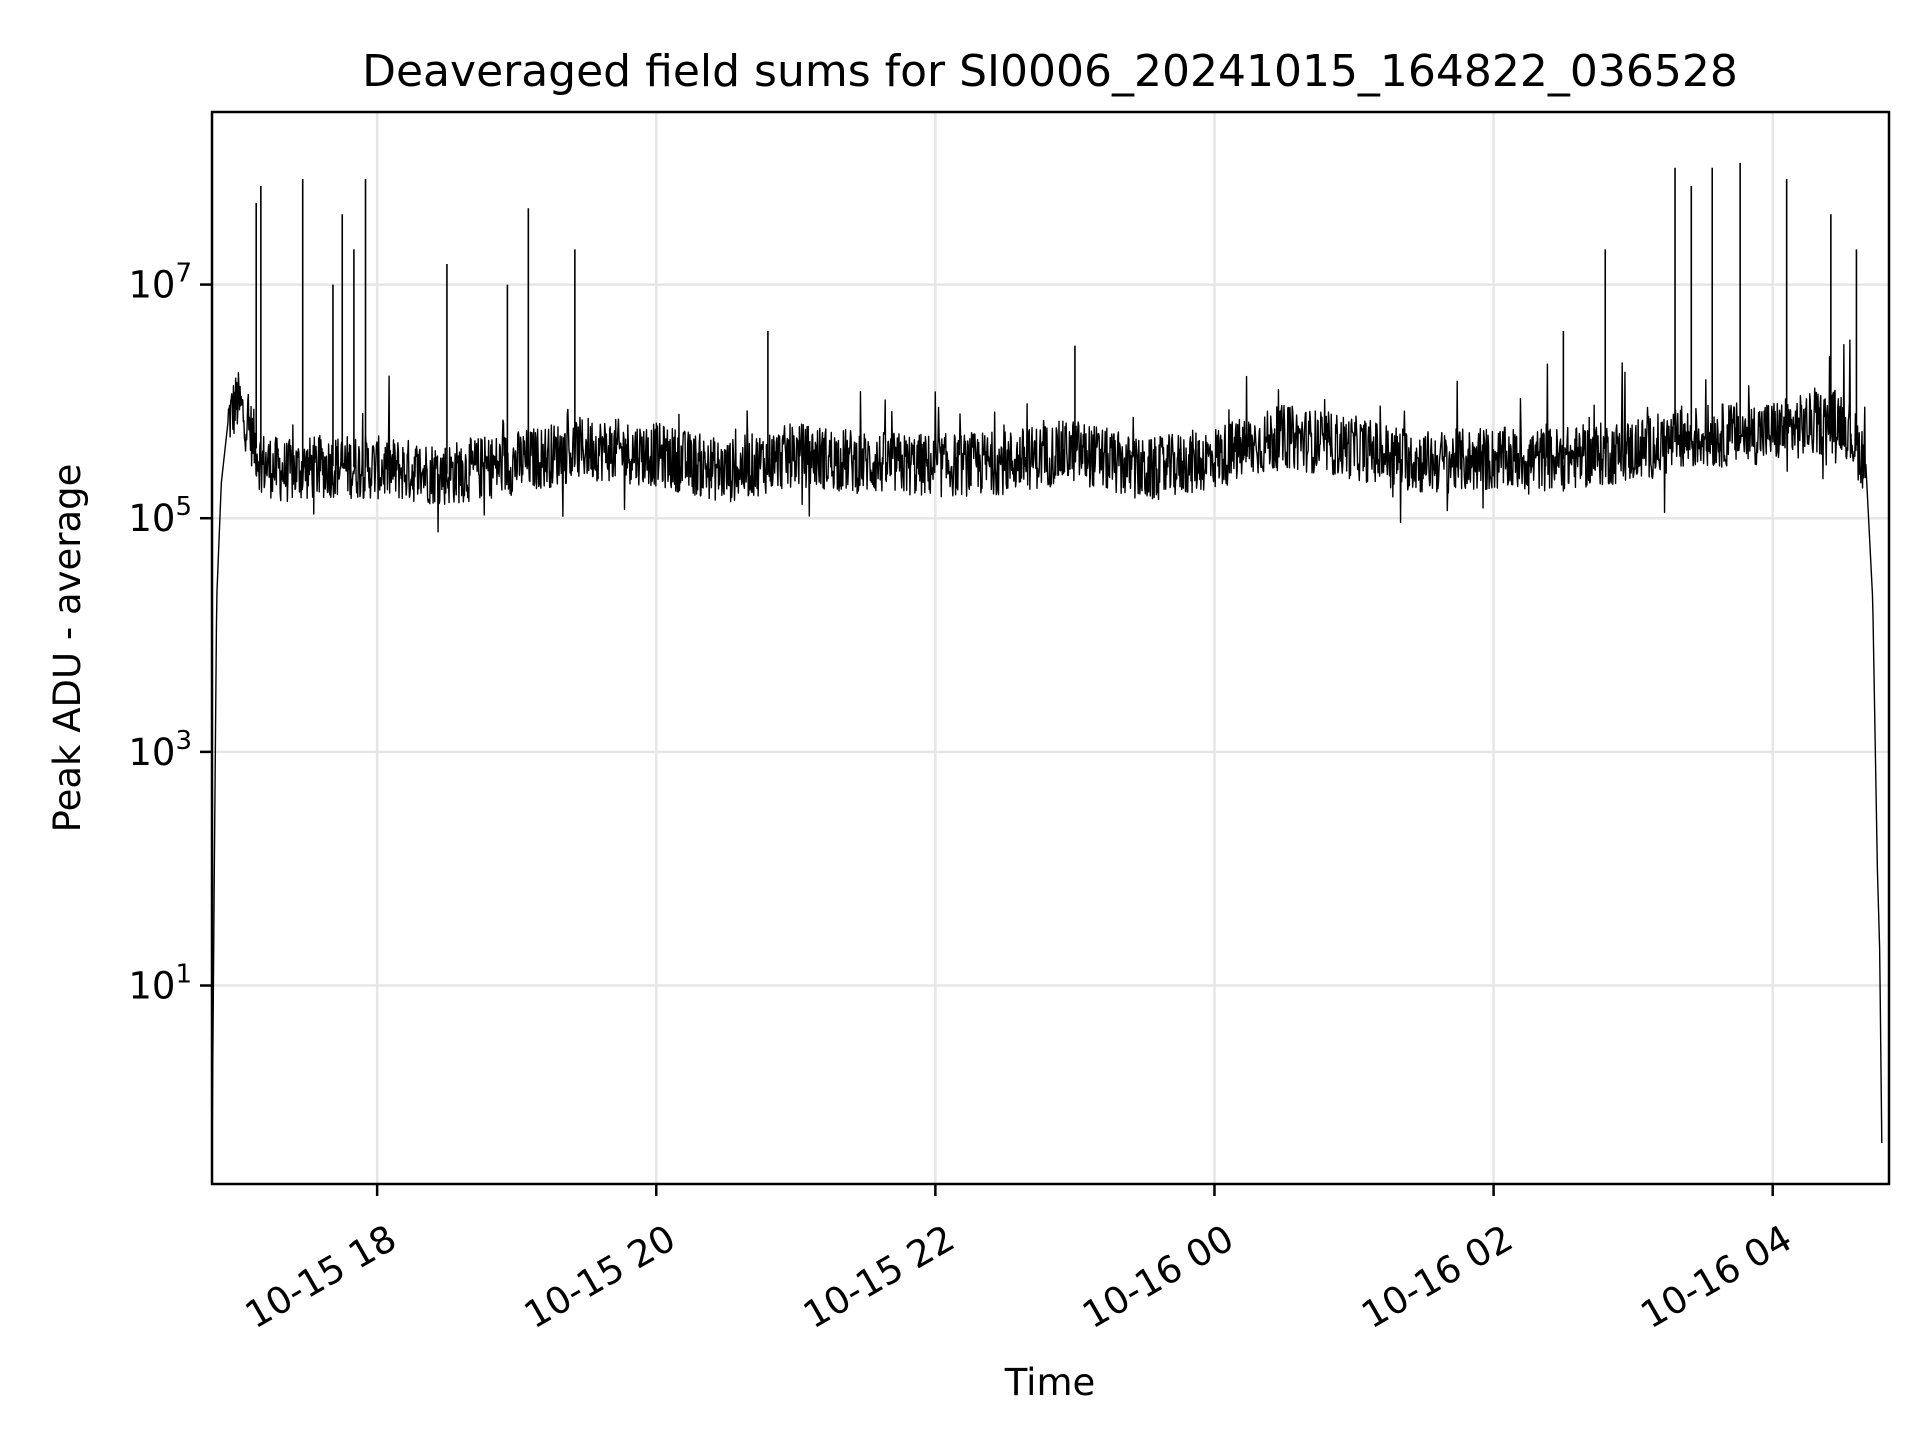 The width and height of the screenshot is (1920, 1440). I want to click on y-tick-label: 101, so click(160, 984).